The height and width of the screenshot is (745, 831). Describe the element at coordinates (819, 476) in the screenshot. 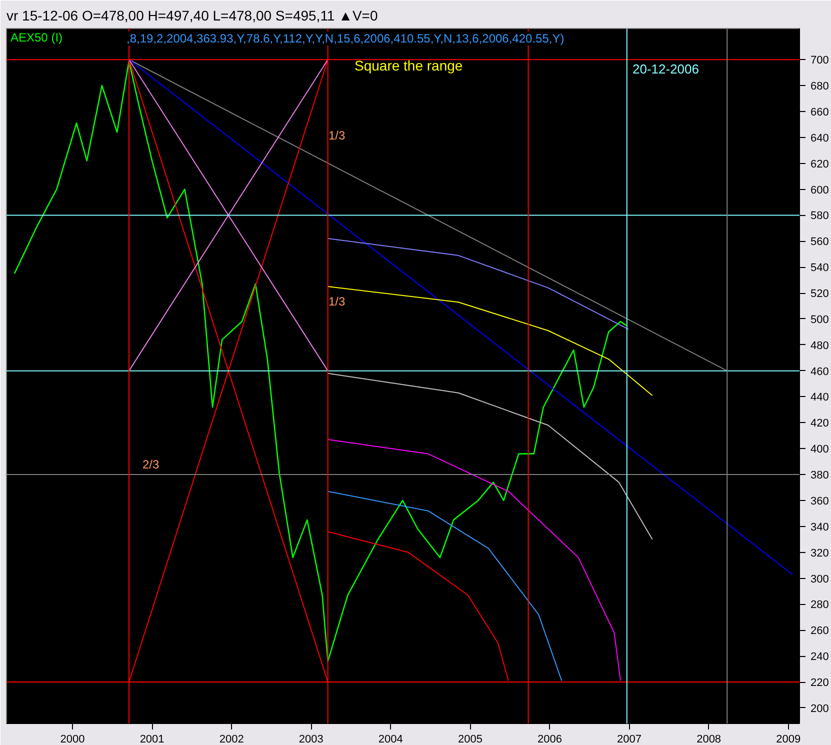

I see `y-tick-label: 380` at that location.